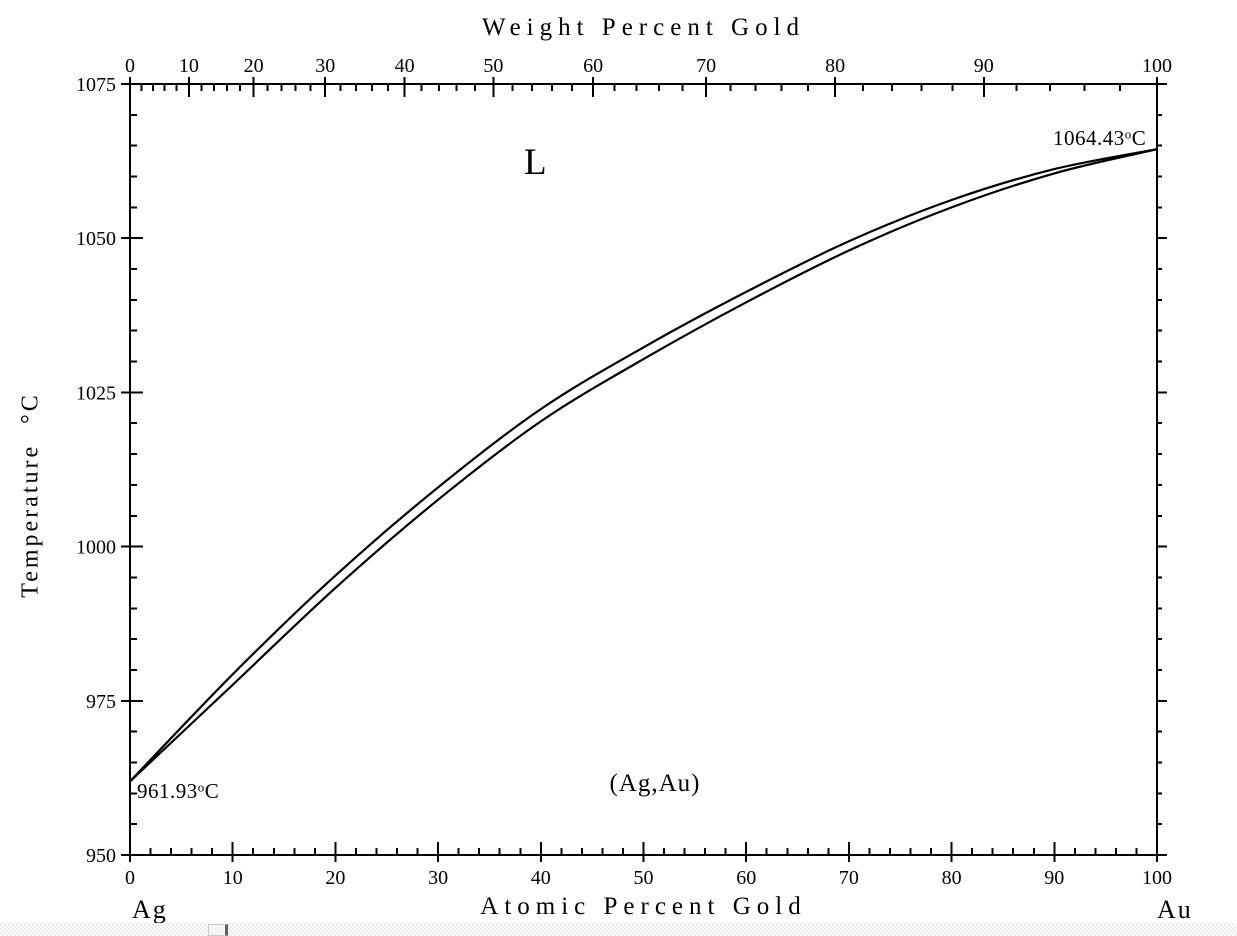 The height and width of the screenshot is (936, 1237). I want to click on bottom-axis: 0 10 20 30 40 50 60 70 80 90 100, so click(648, 865).